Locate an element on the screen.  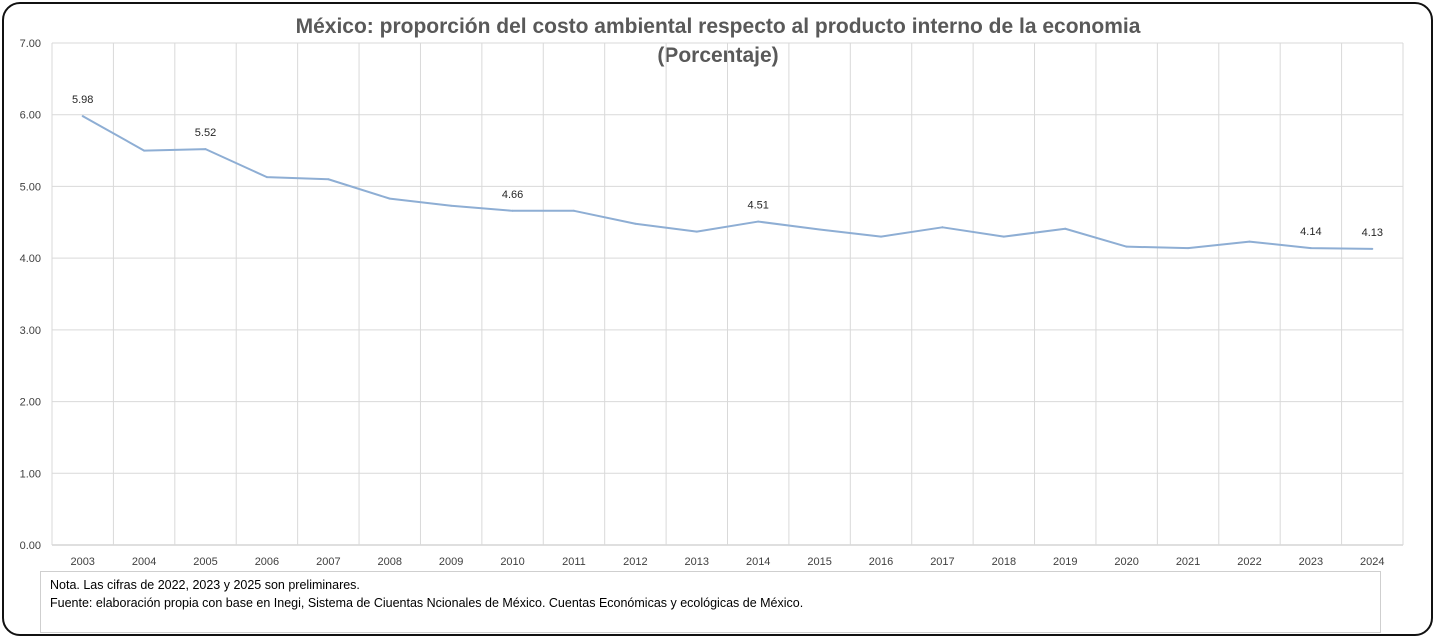
data-label: 4.14 is located at coordinates (1310, 232).